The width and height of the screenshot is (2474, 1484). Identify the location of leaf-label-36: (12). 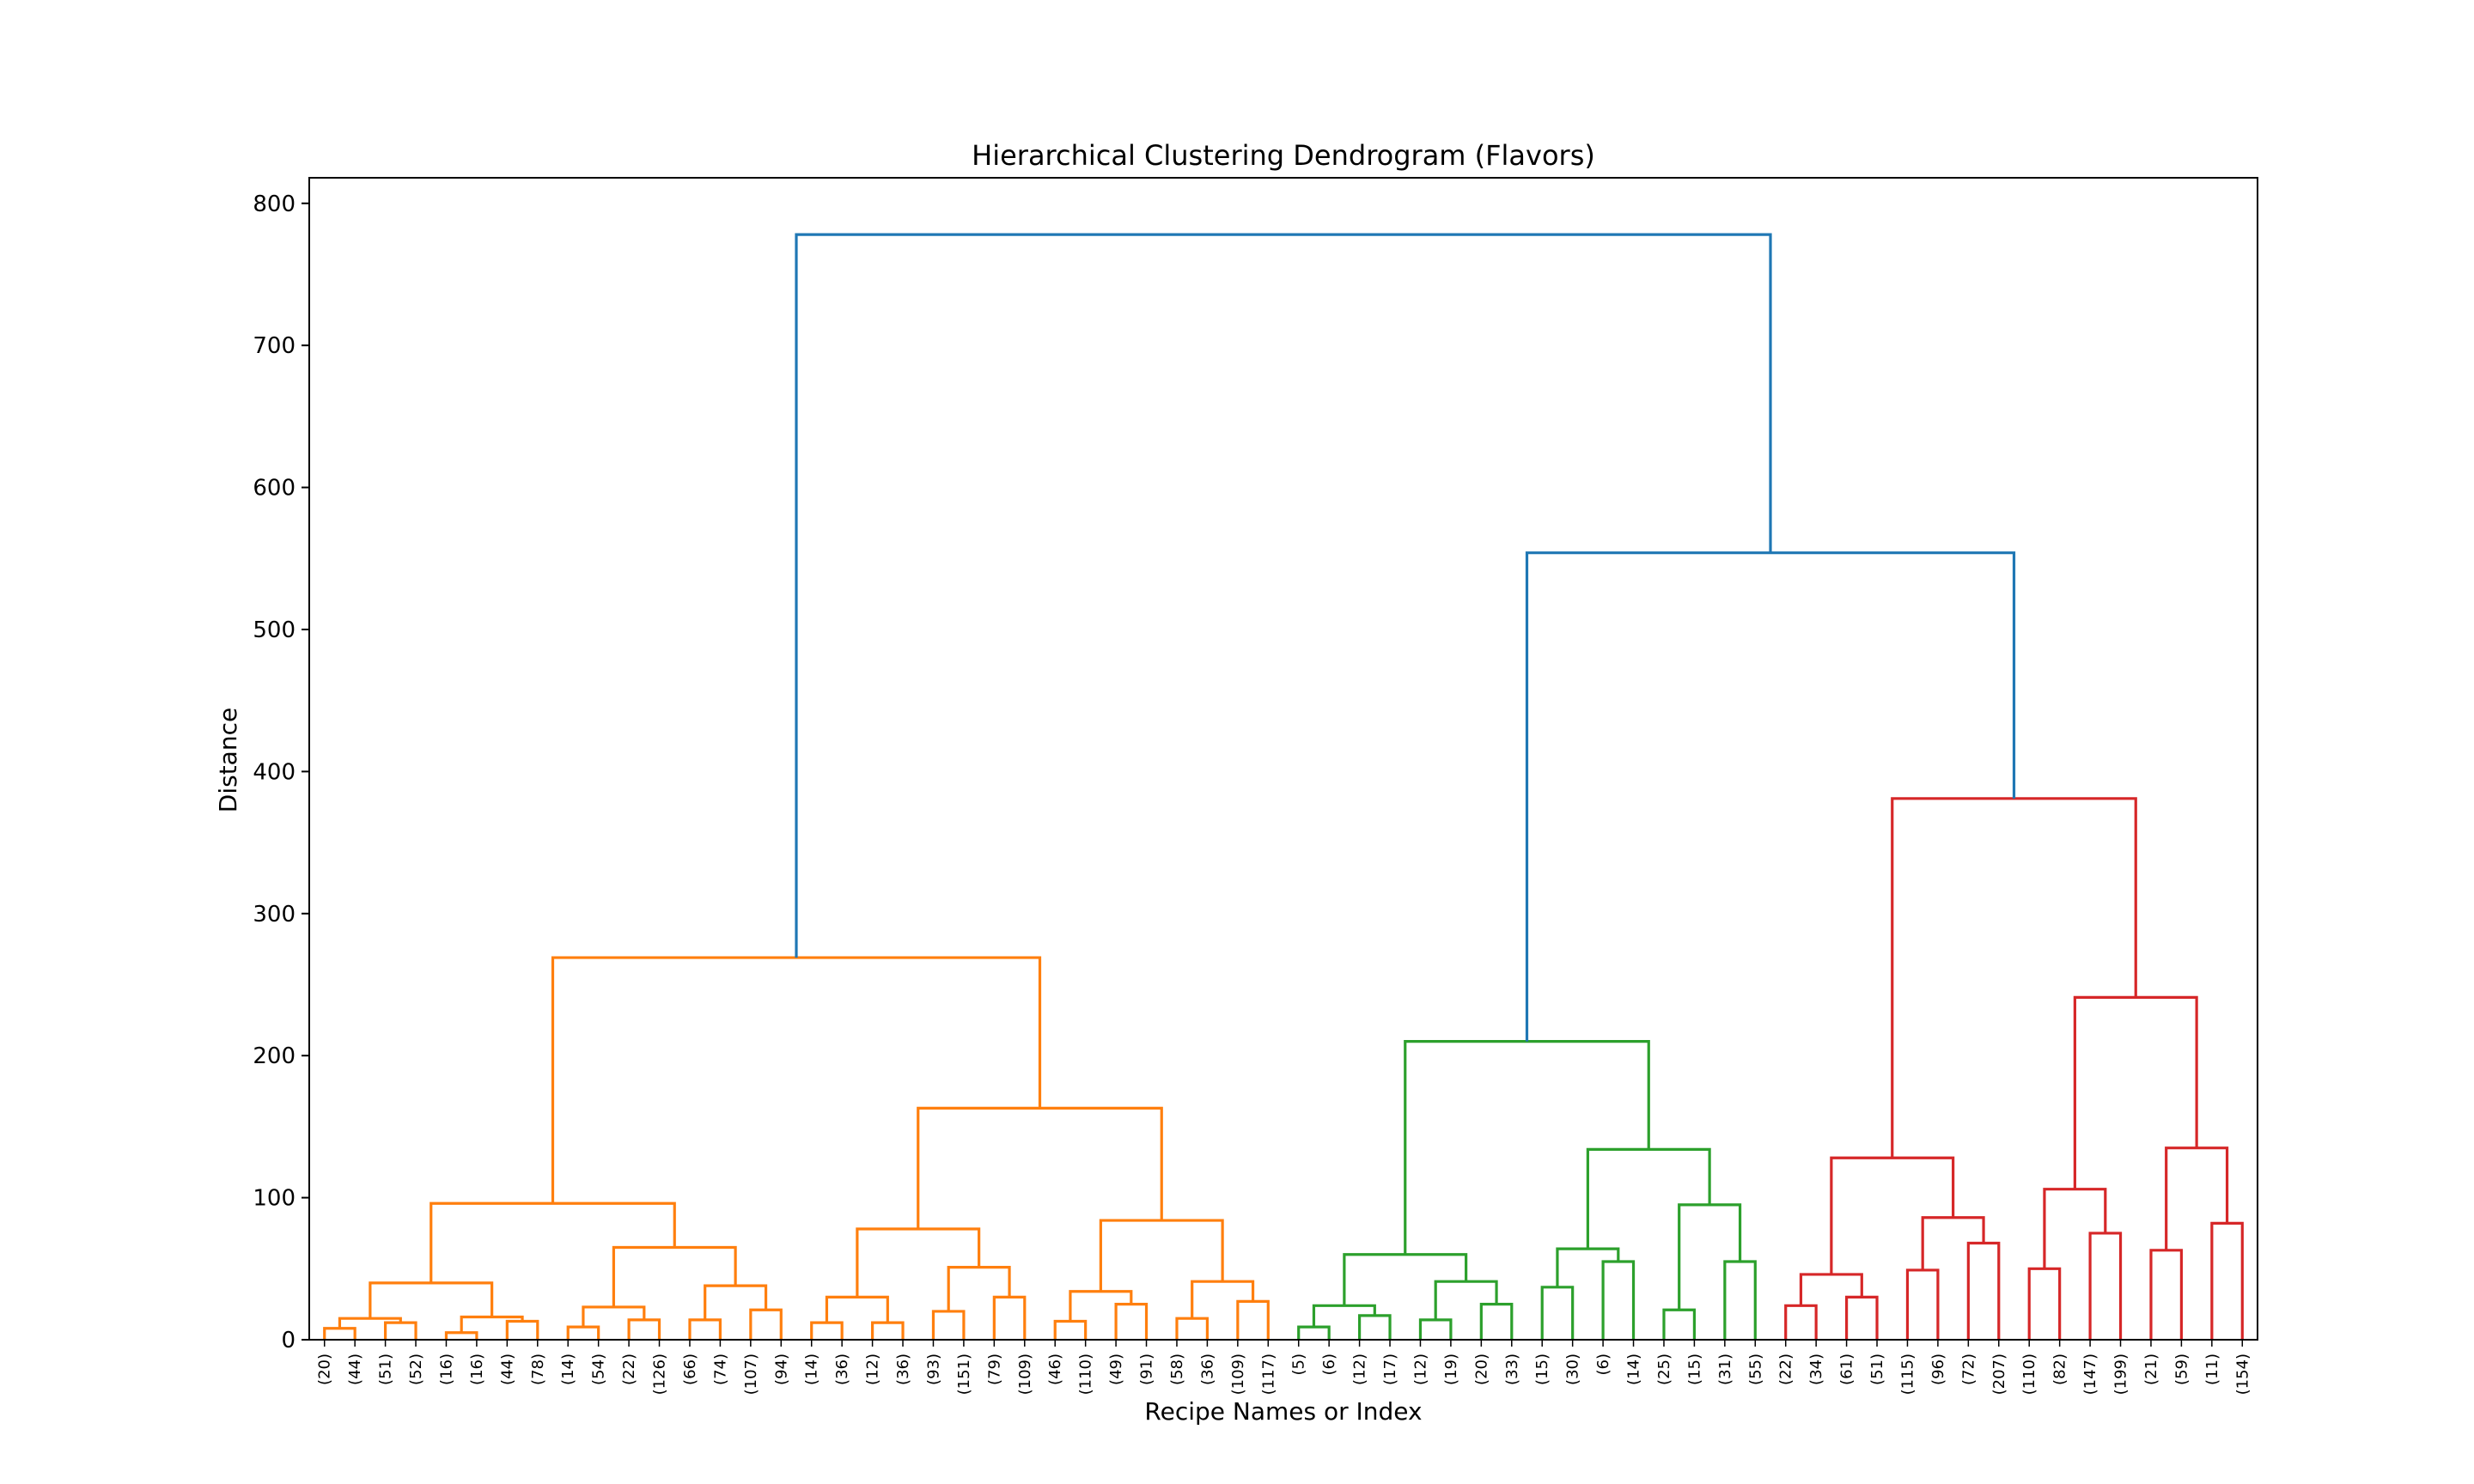
(1420, 1369).